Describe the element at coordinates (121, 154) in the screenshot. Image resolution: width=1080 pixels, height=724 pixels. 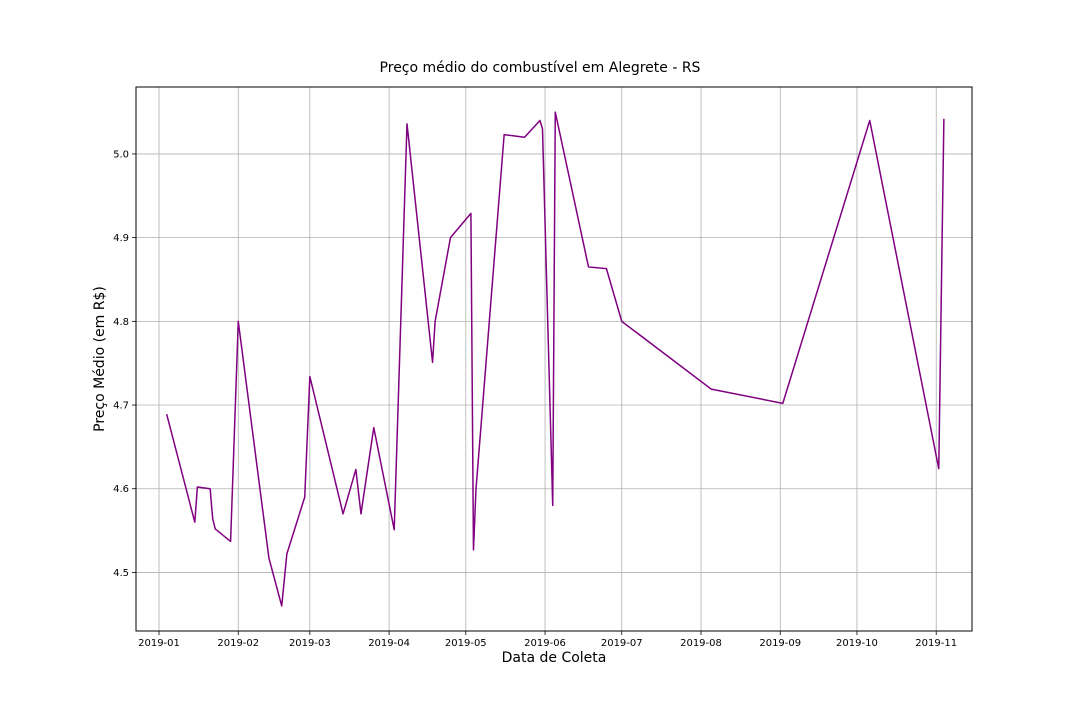
I see `y-tick-label: 5.0` at that location.